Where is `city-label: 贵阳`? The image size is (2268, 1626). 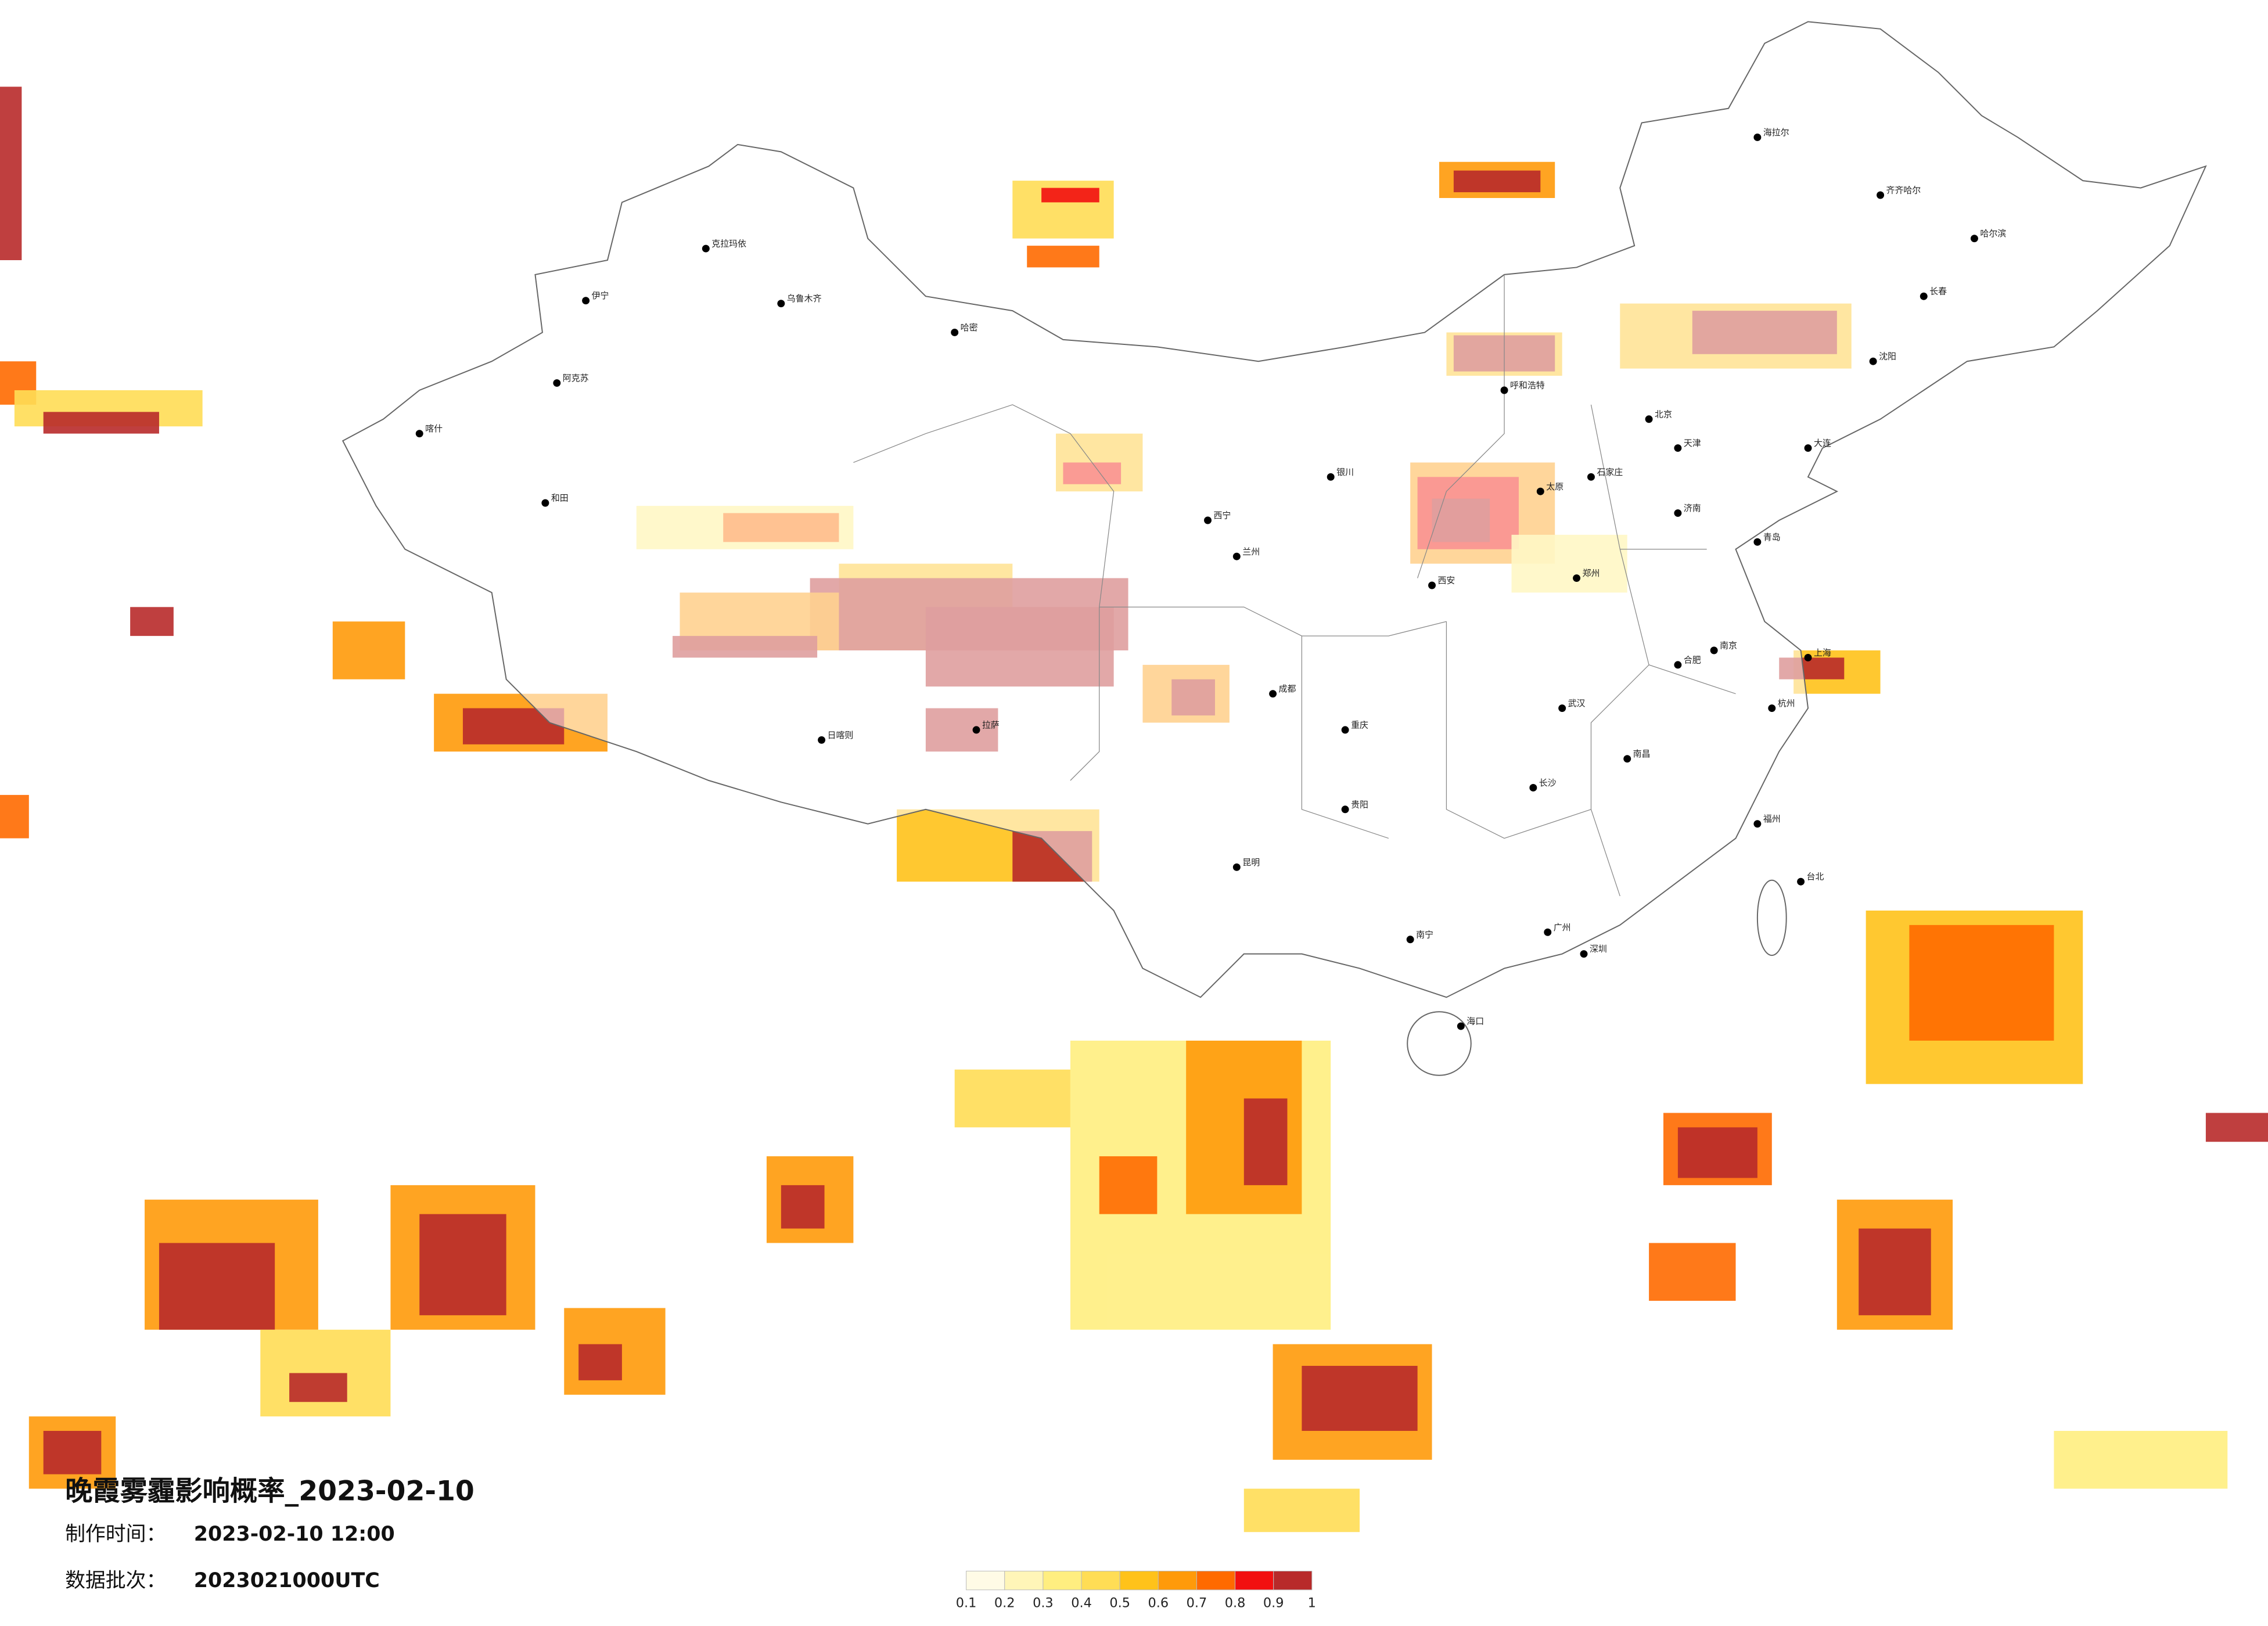
city-label: 贵阳 is located at coordinates (1359, 804).